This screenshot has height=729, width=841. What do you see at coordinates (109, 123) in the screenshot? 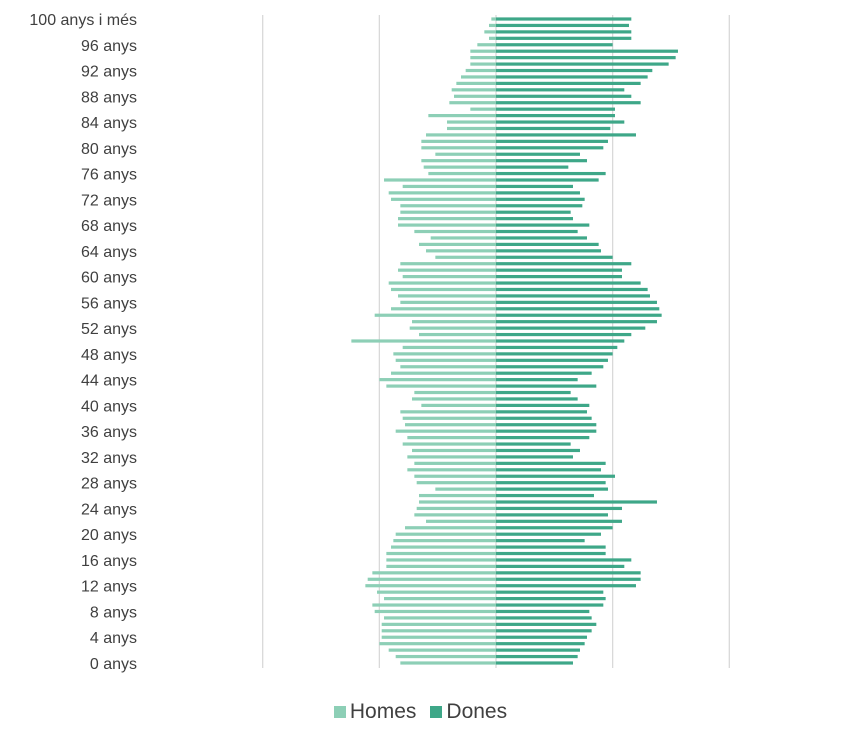
I see `age-tick-label: 84 anys` at bounding box center [109, 123].